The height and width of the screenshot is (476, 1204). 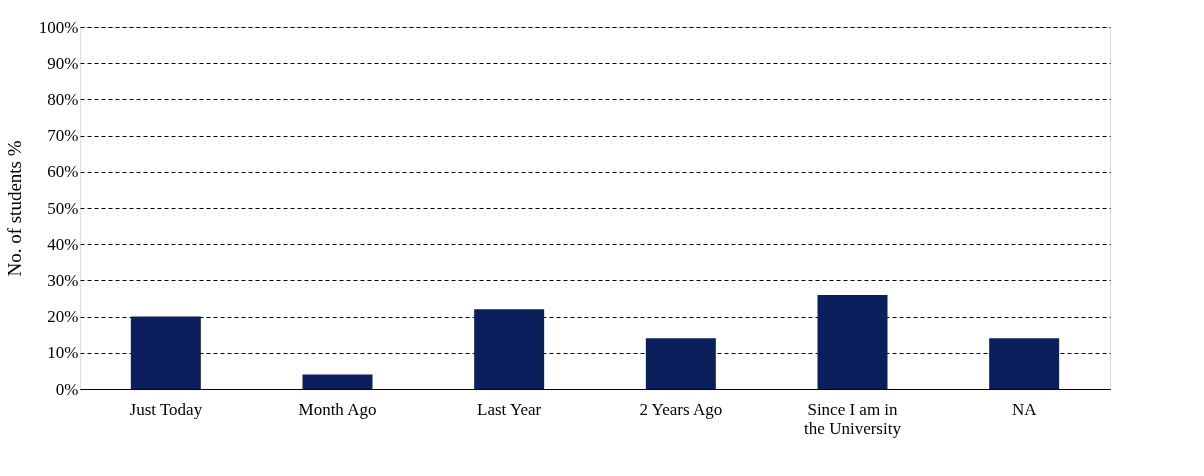 What do you see at coordinates (681, 409) in the screenshot?
I see `x-tick-label: 2 Years Ago` at bounding box center [681, 409].